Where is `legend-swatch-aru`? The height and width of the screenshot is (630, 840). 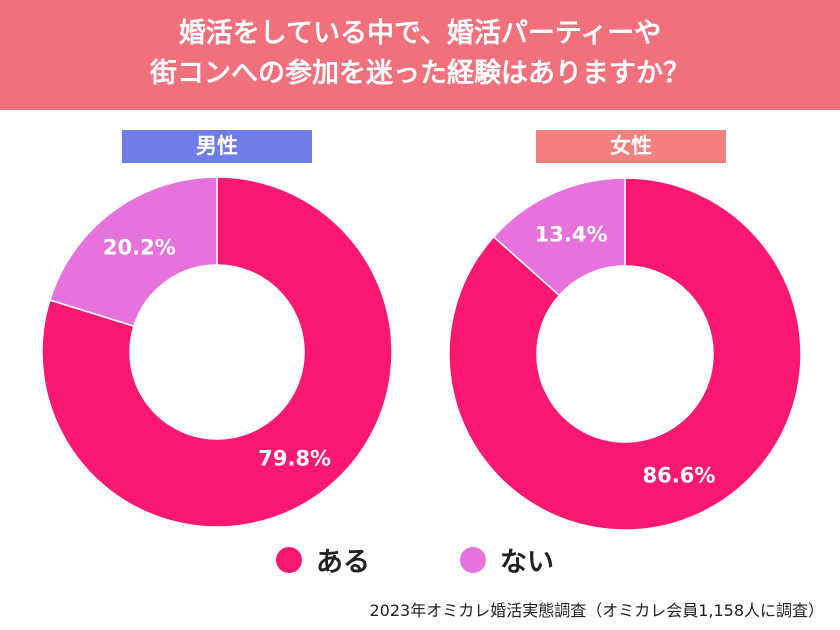 legend-swatch-aru is located at coordinates (289, 559).